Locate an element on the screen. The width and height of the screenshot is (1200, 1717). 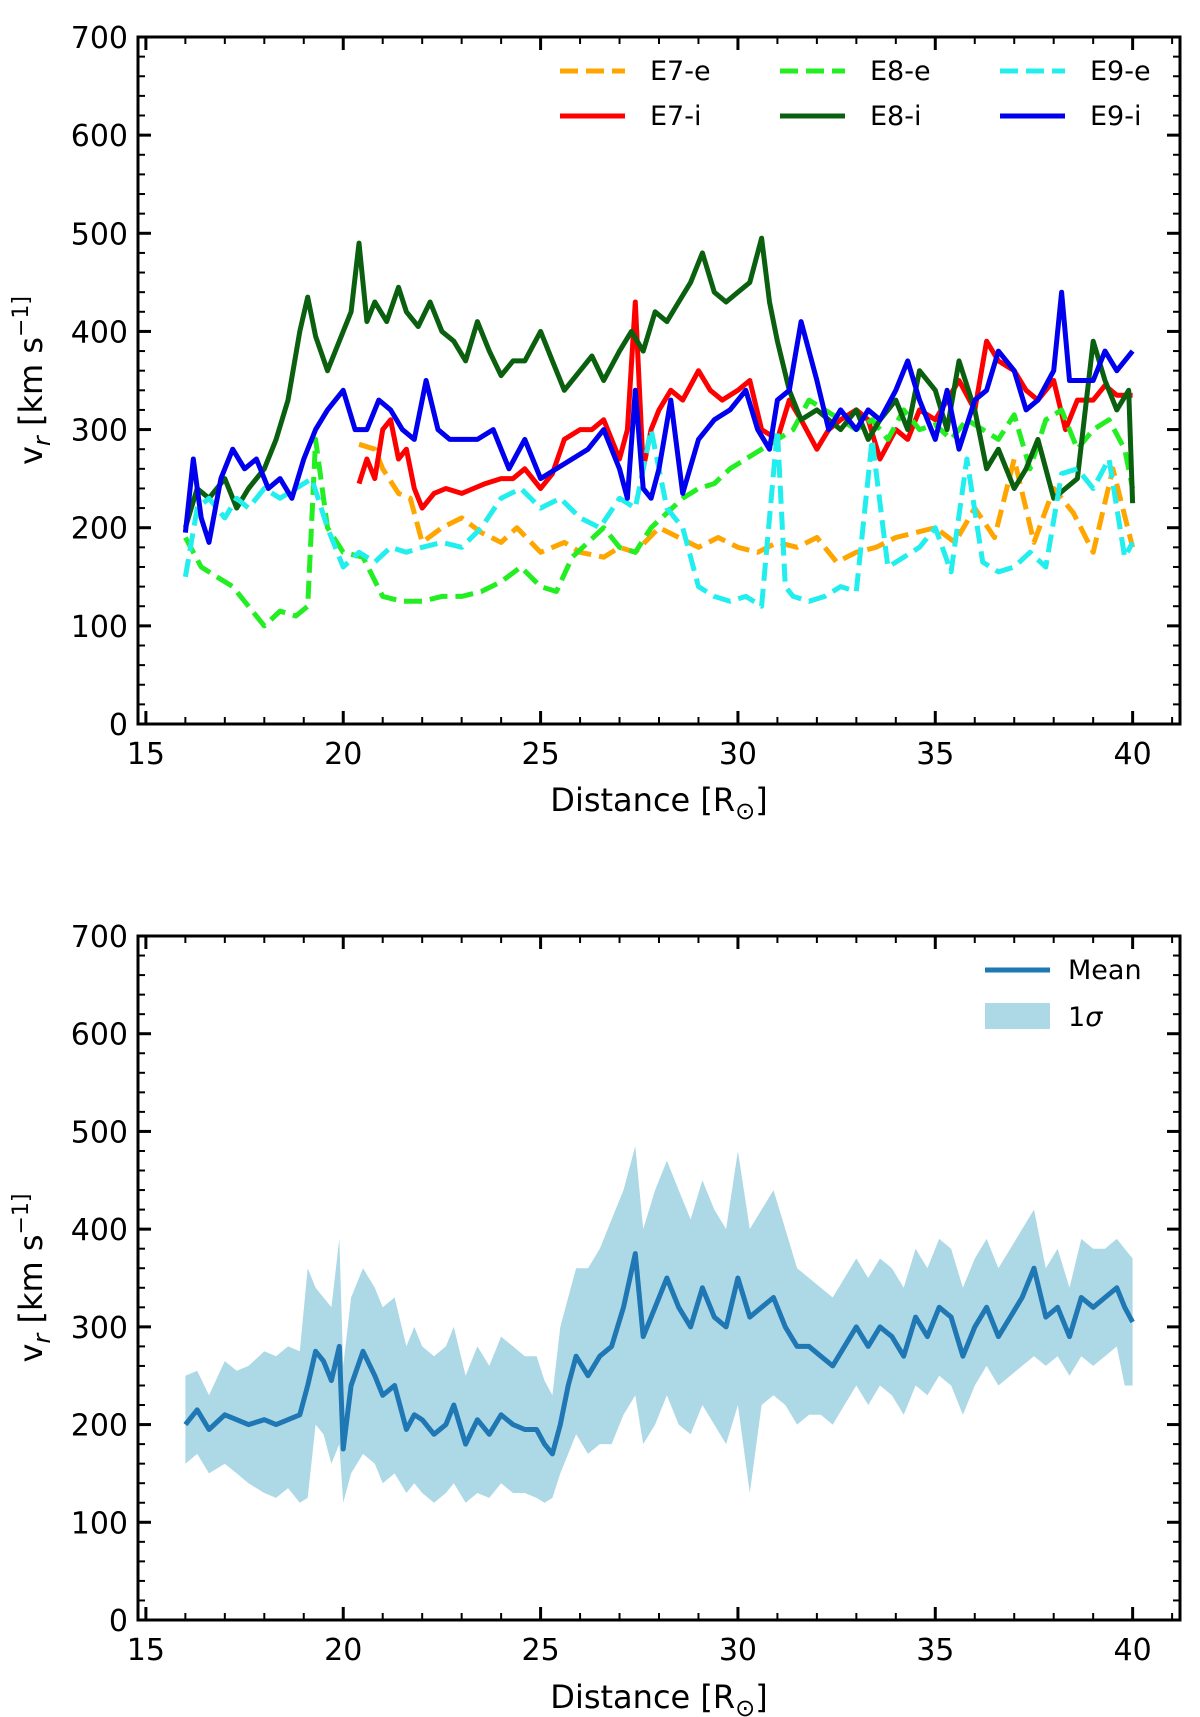
legend-label-sigma: 1σ is located at coordinates (1085, 1017).